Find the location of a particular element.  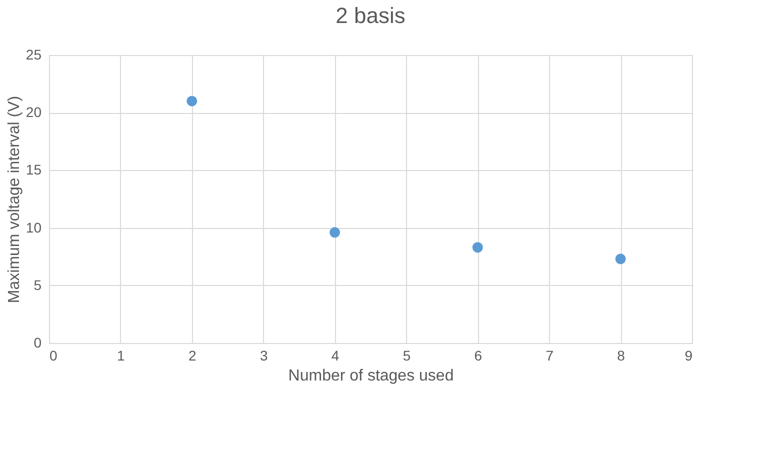

chart-title: 2 basis is located at coordinates (371, 15).